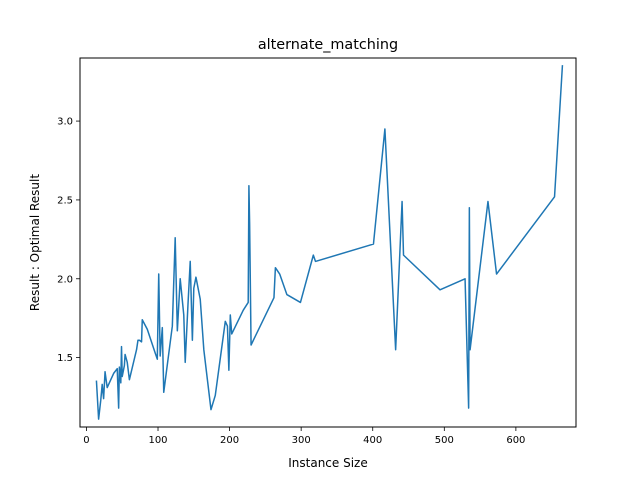  I want to click on x-tick-label: 200, so click(229, 440).